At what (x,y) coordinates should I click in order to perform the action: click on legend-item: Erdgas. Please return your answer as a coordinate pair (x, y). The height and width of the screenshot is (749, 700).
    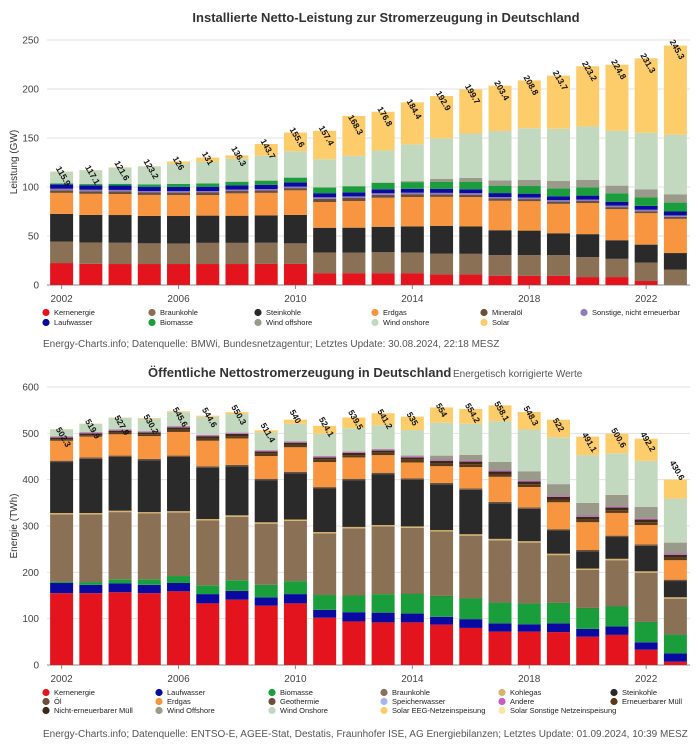
    Looking at the image, I should click on (389, 312).